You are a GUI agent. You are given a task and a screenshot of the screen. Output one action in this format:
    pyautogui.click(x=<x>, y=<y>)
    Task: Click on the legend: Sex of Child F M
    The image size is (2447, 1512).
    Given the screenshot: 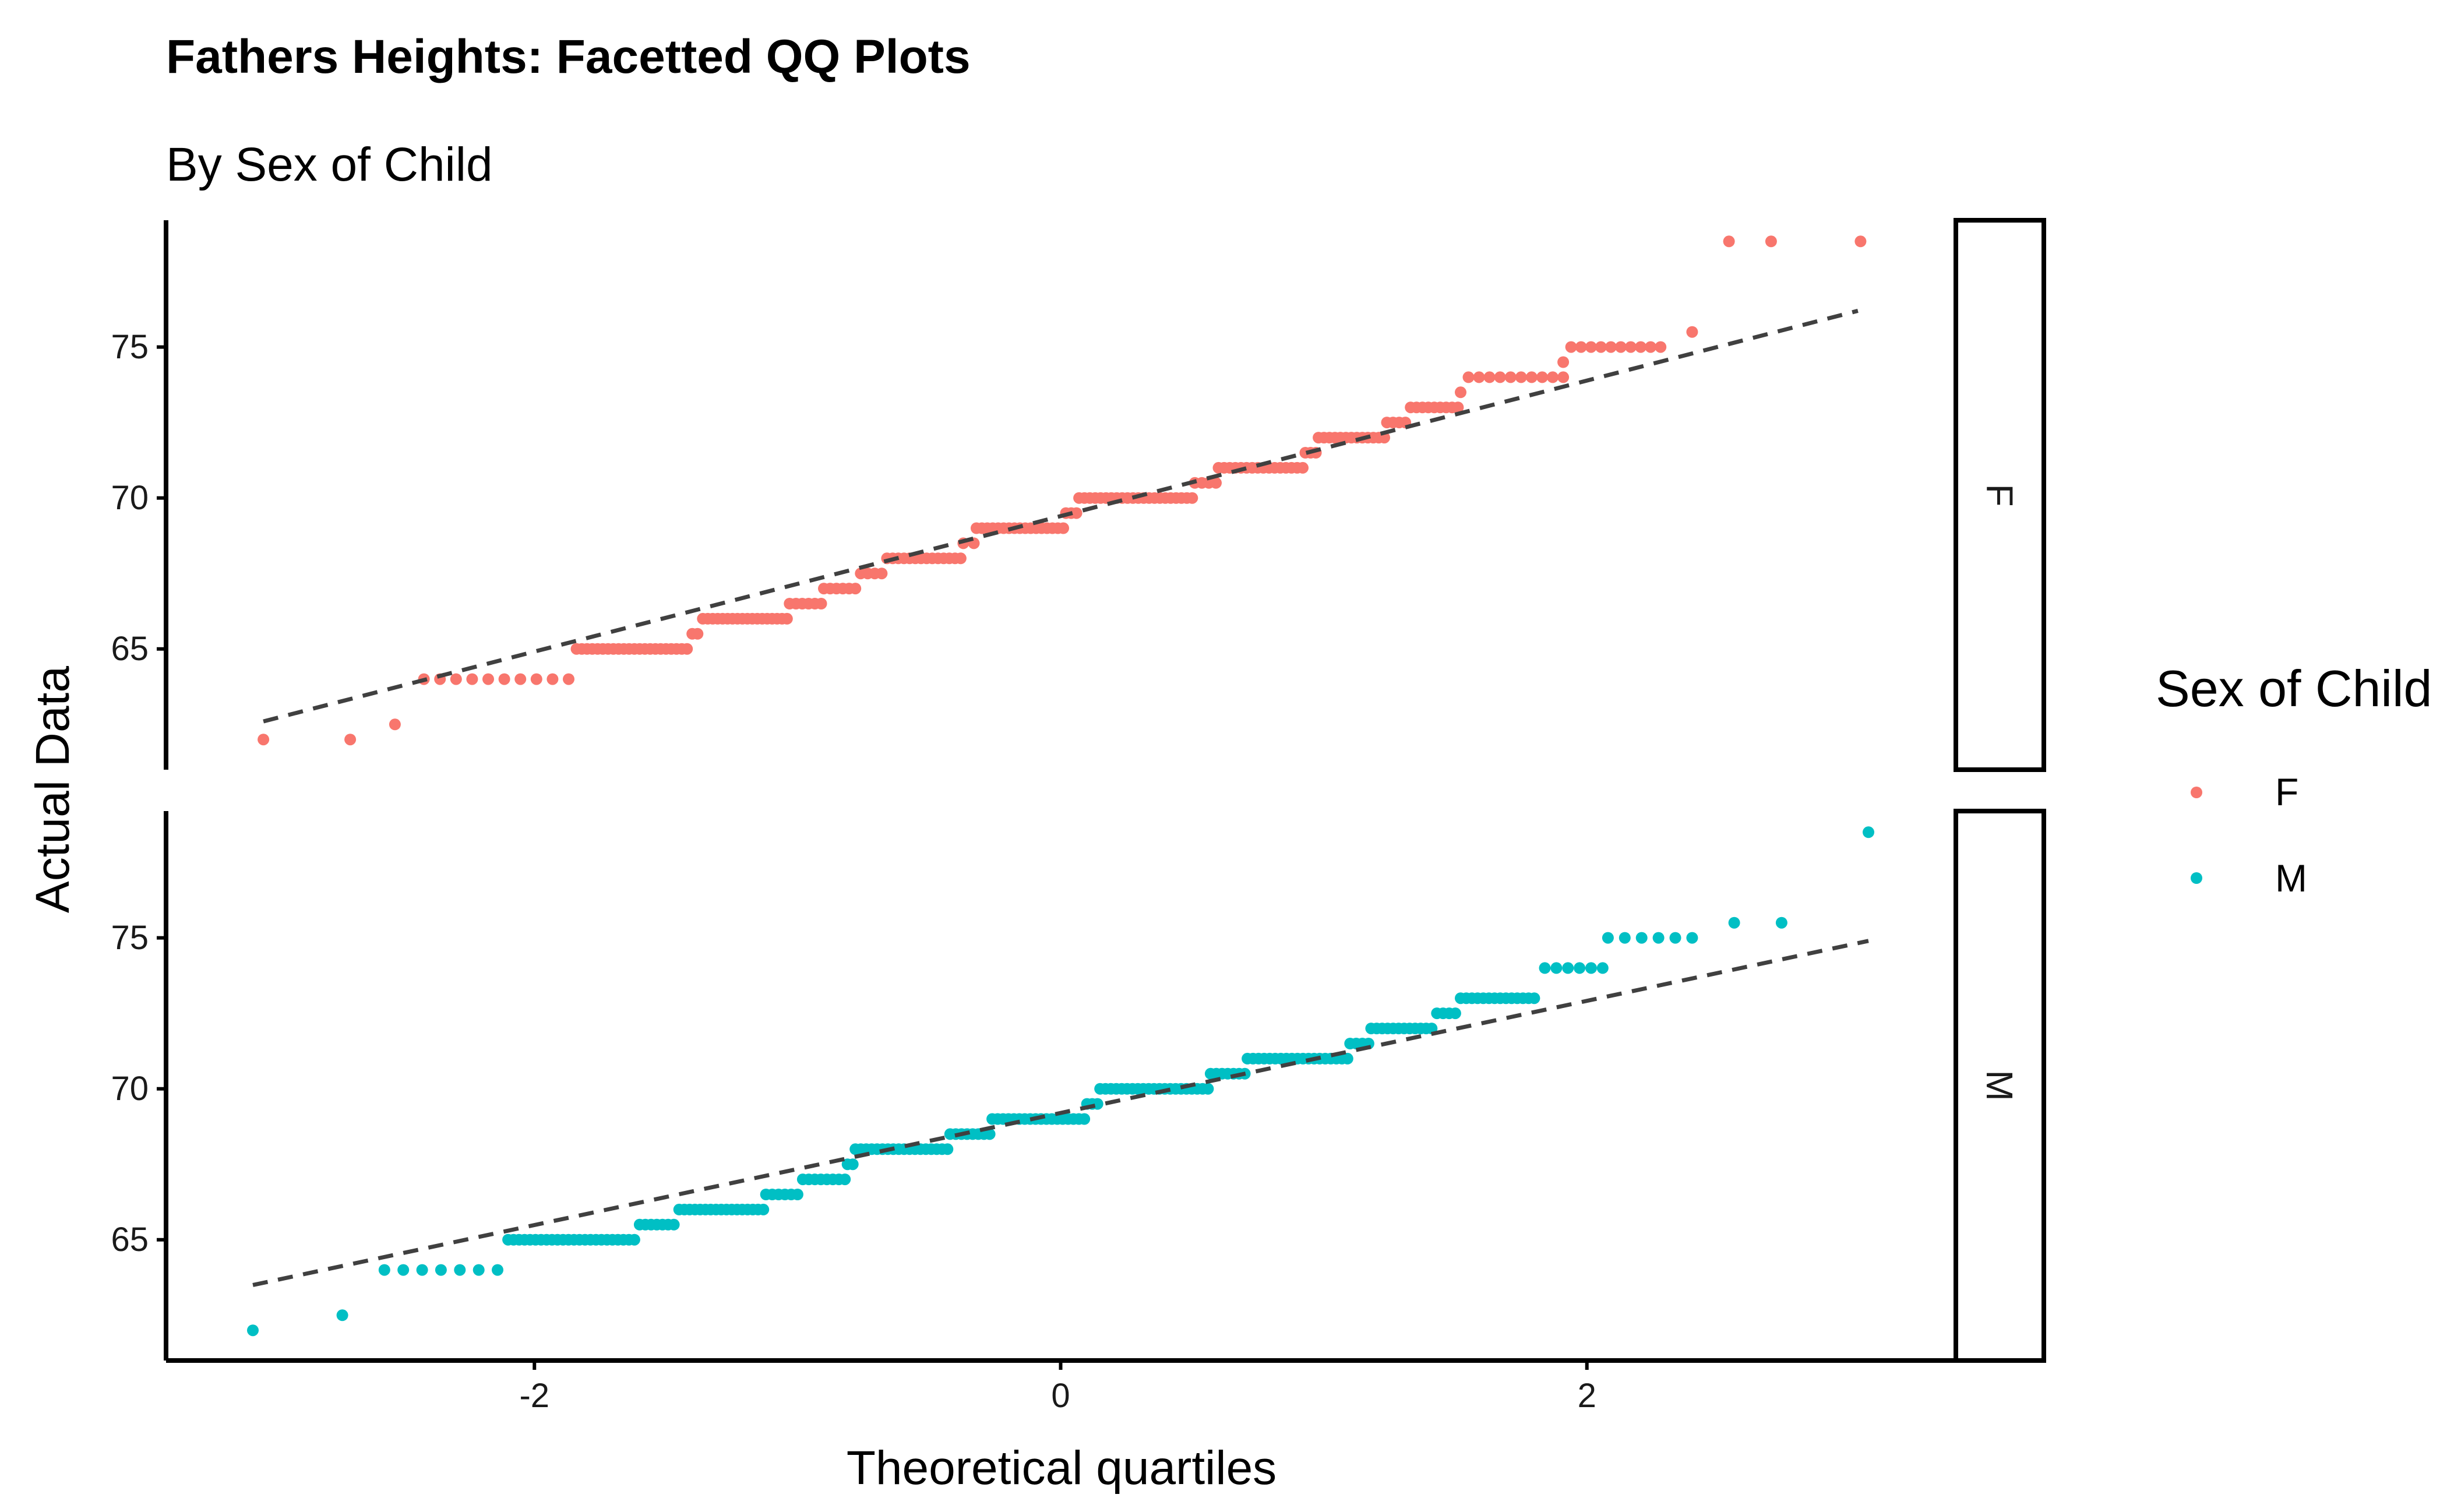 What is the action you would take?
    pyautogui.click(x=2294, y=780)
    